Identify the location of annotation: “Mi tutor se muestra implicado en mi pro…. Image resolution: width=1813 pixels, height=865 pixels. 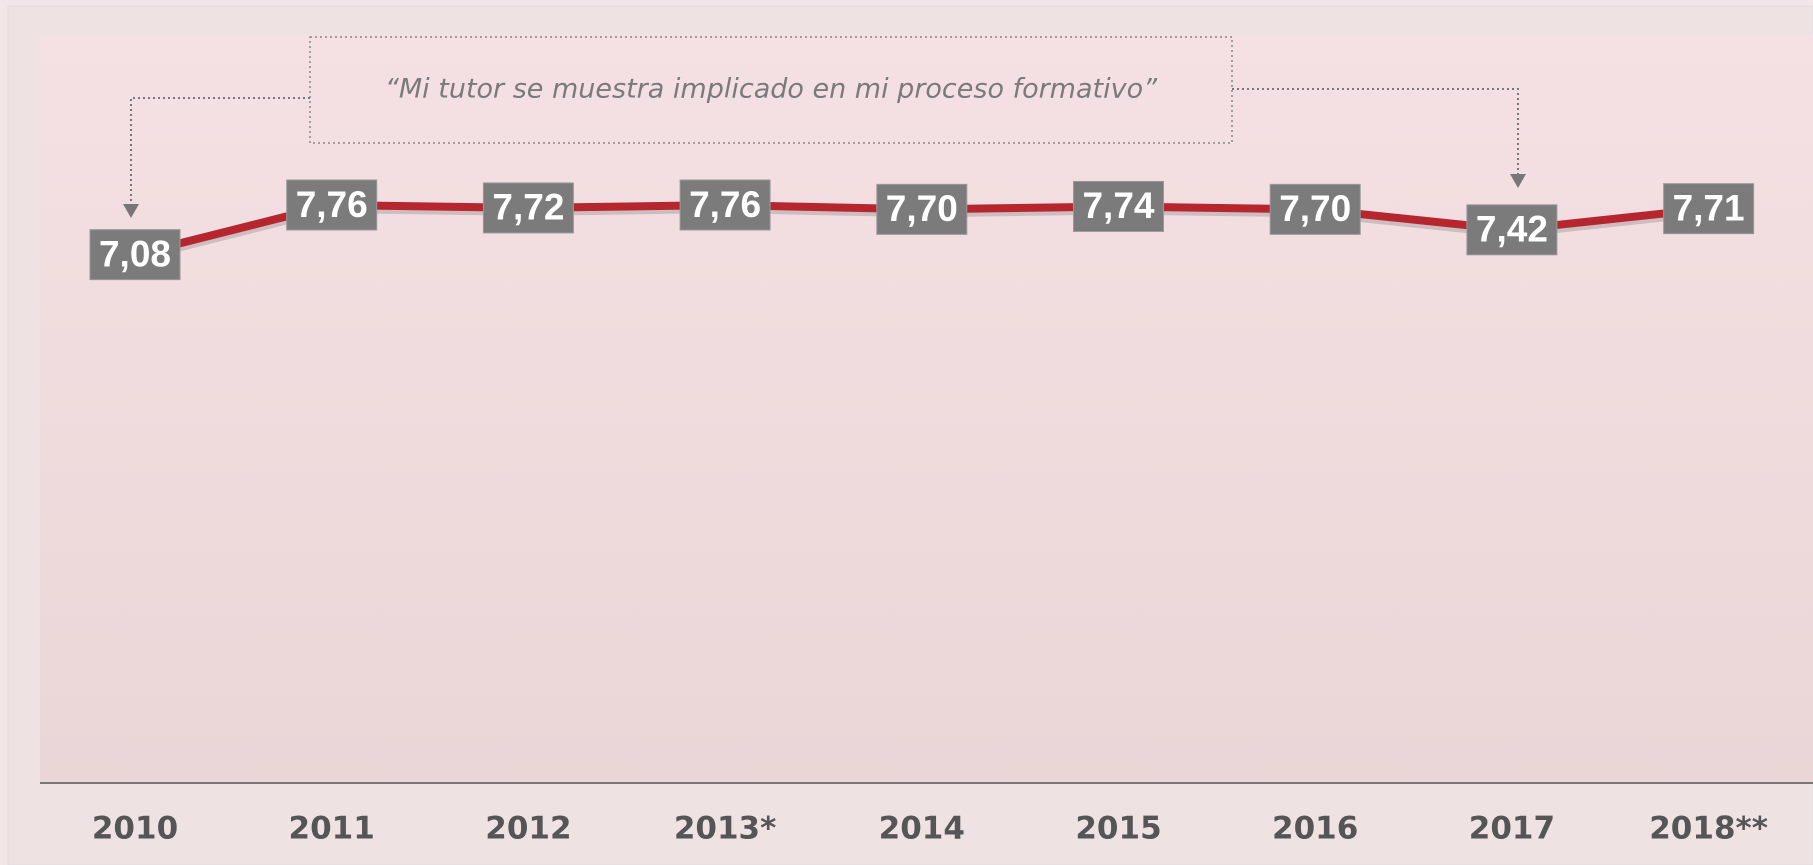
(771, 89).